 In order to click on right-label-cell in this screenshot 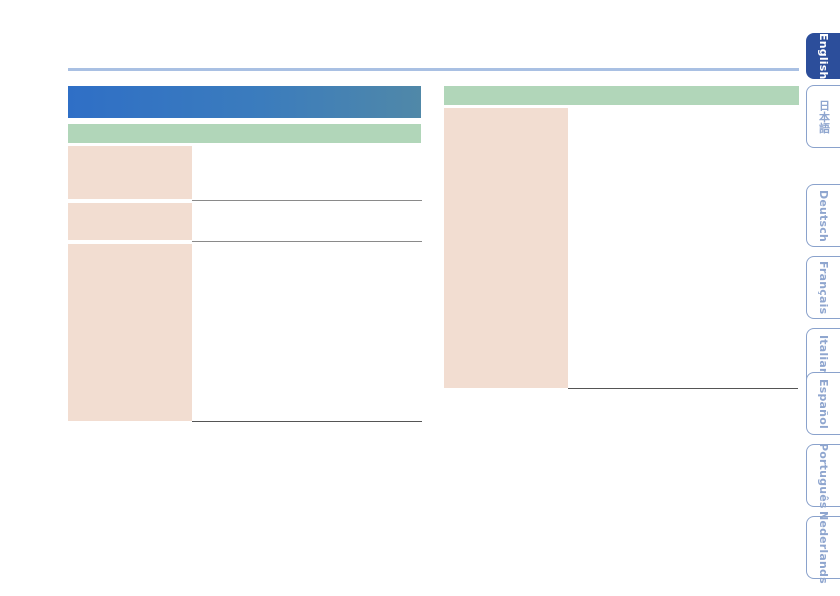, I will do `click(506, 248)`.